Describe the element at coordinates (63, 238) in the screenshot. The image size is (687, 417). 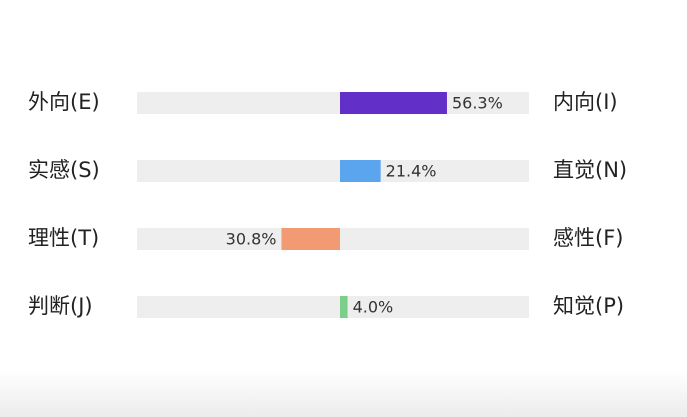
I see `left-label: 理性(T)` at that location.